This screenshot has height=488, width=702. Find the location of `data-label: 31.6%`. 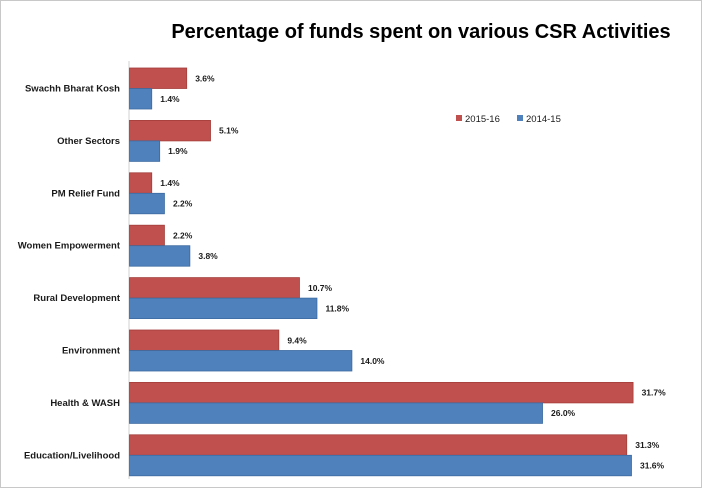

data-label: 31.6% is located at coordinates (652, 466).